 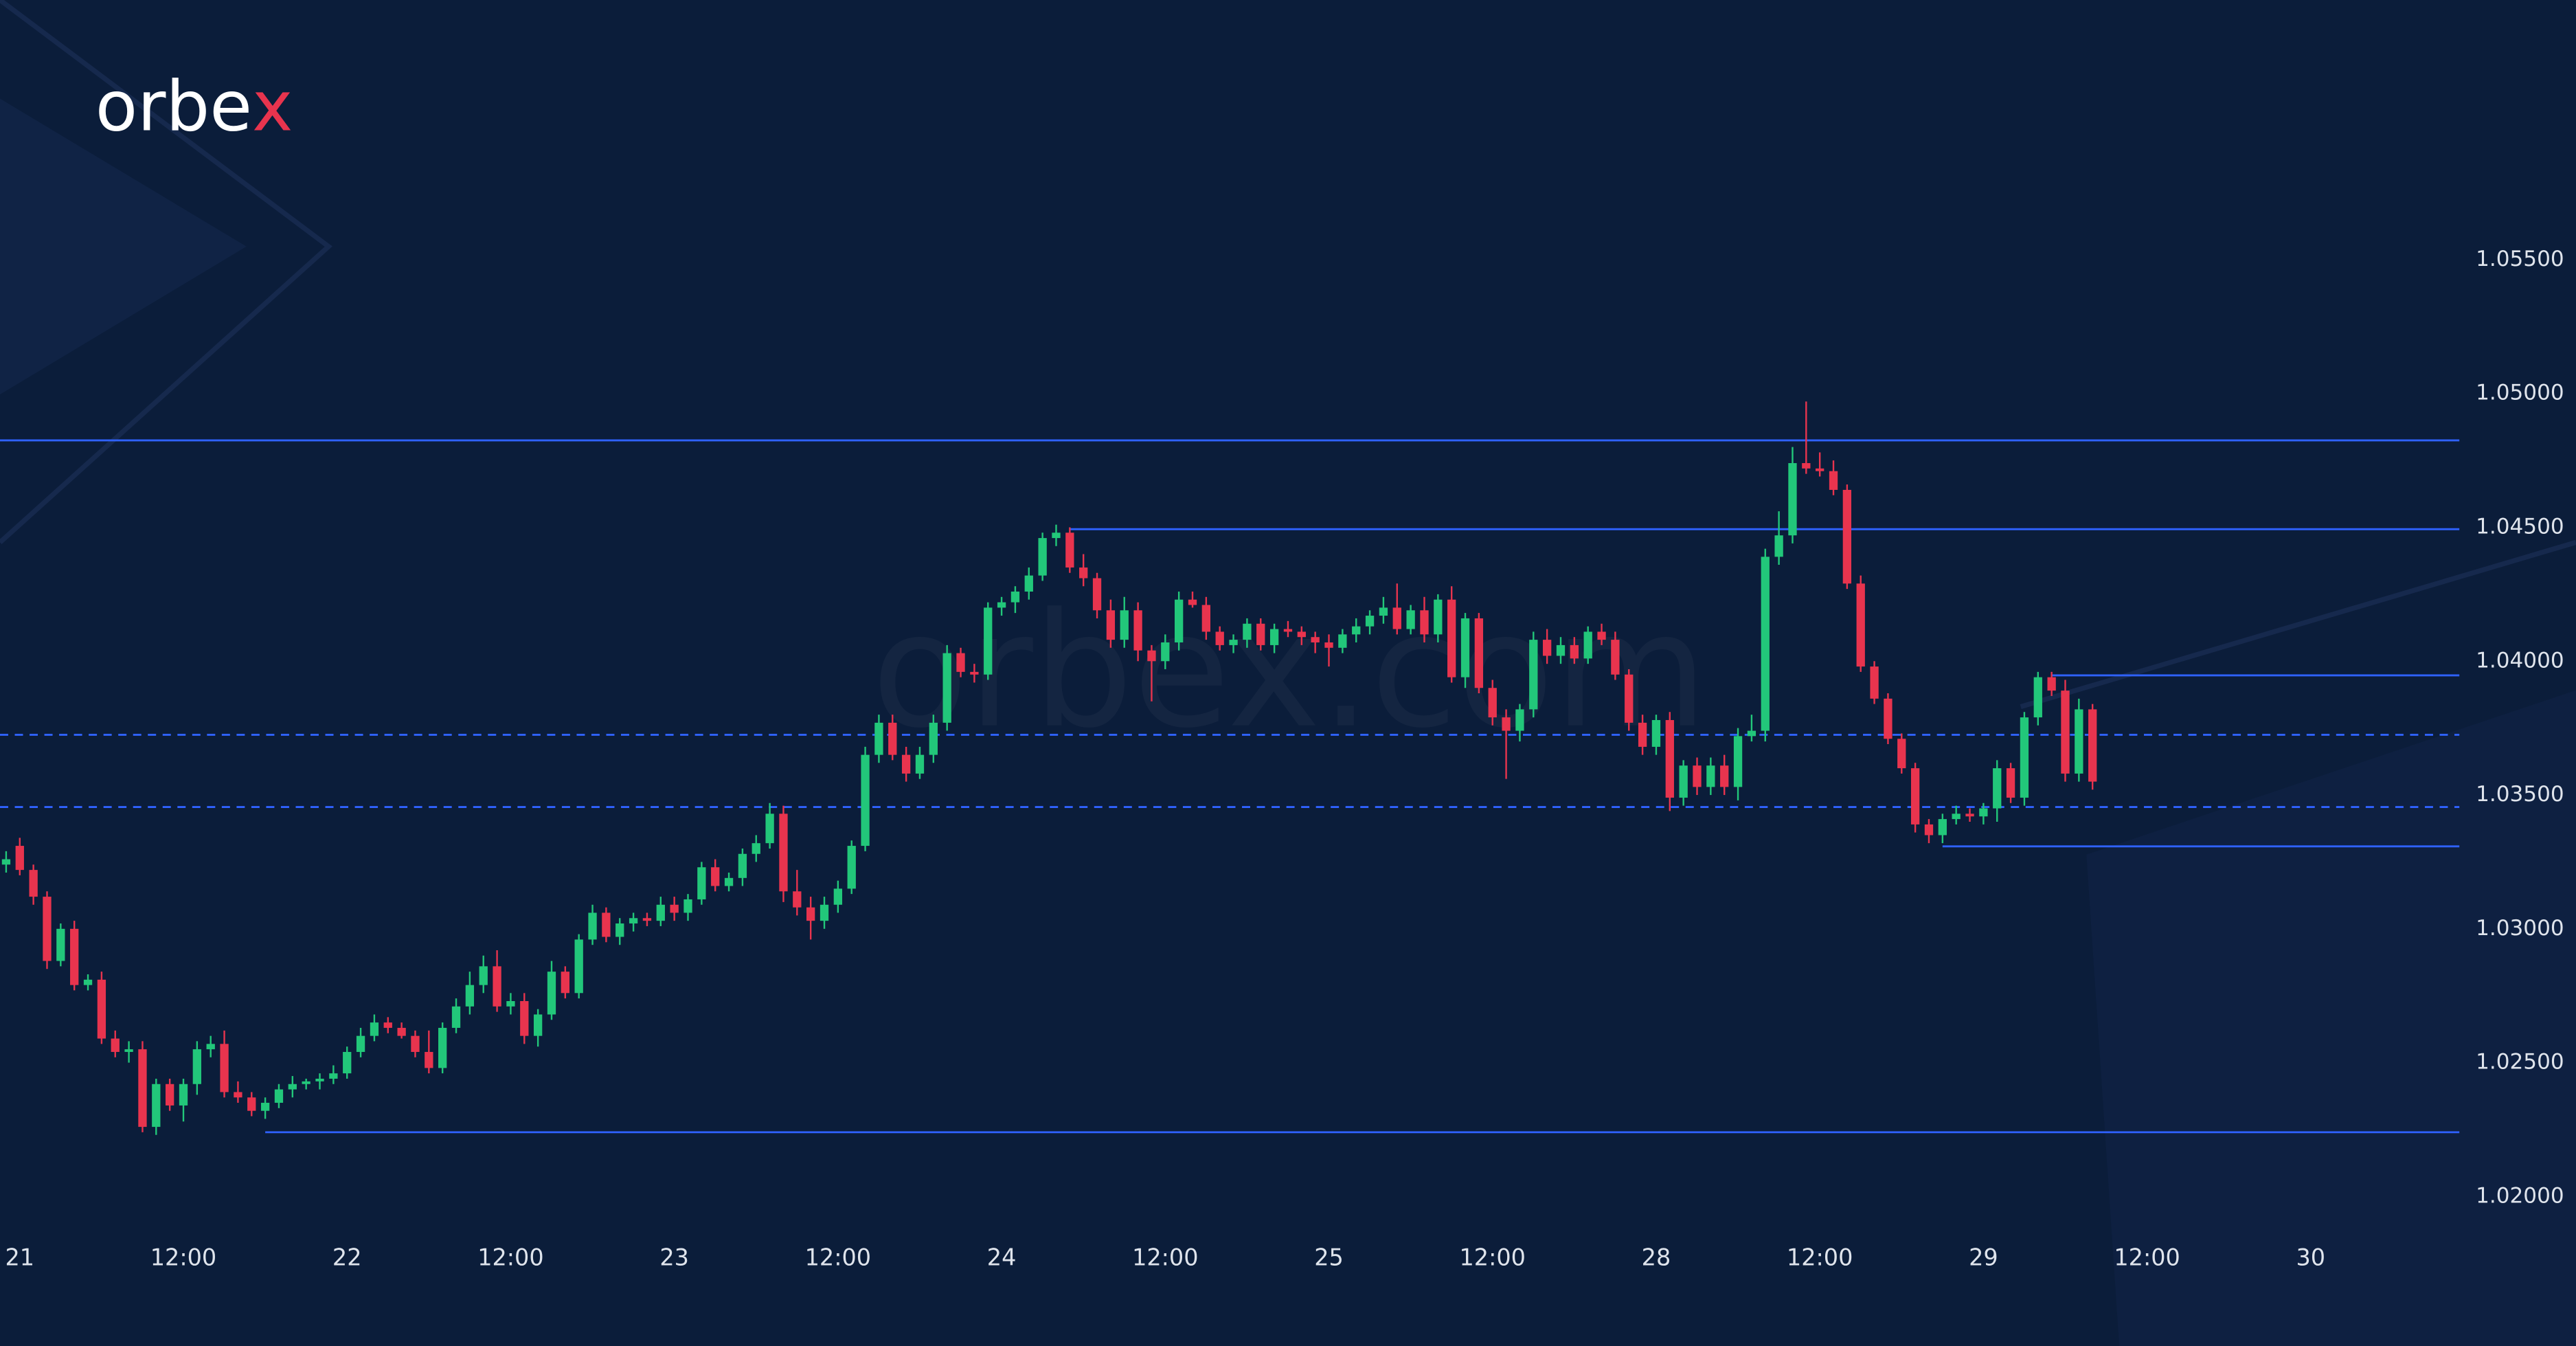 I want to click on y-tick-label: 1.02500, so click(x=2520, y=1062).